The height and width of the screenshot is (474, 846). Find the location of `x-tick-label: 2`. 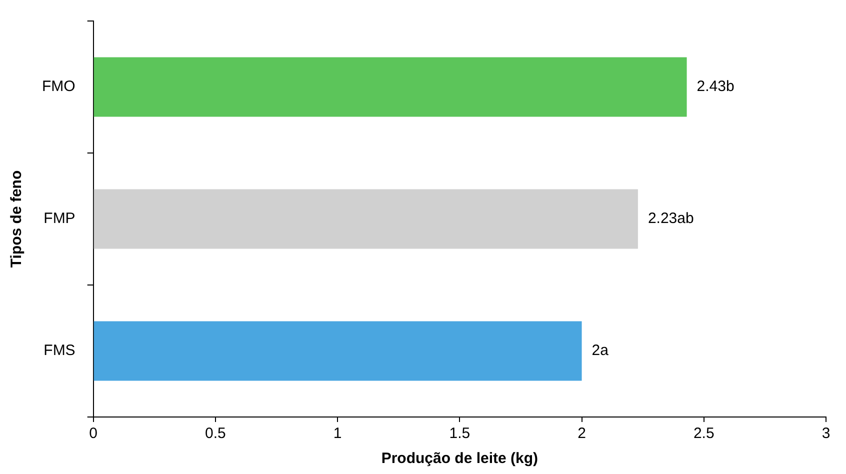

x-tick-label: 2 is located at coordinates (582, 433).